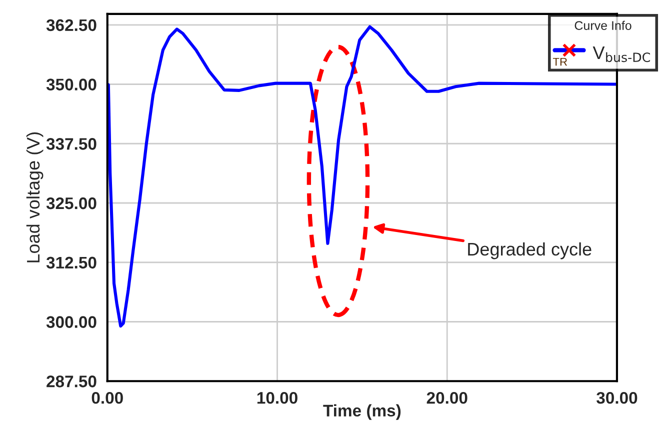  I want to click on x-axis-title: Time (ms), so click(362, 412).